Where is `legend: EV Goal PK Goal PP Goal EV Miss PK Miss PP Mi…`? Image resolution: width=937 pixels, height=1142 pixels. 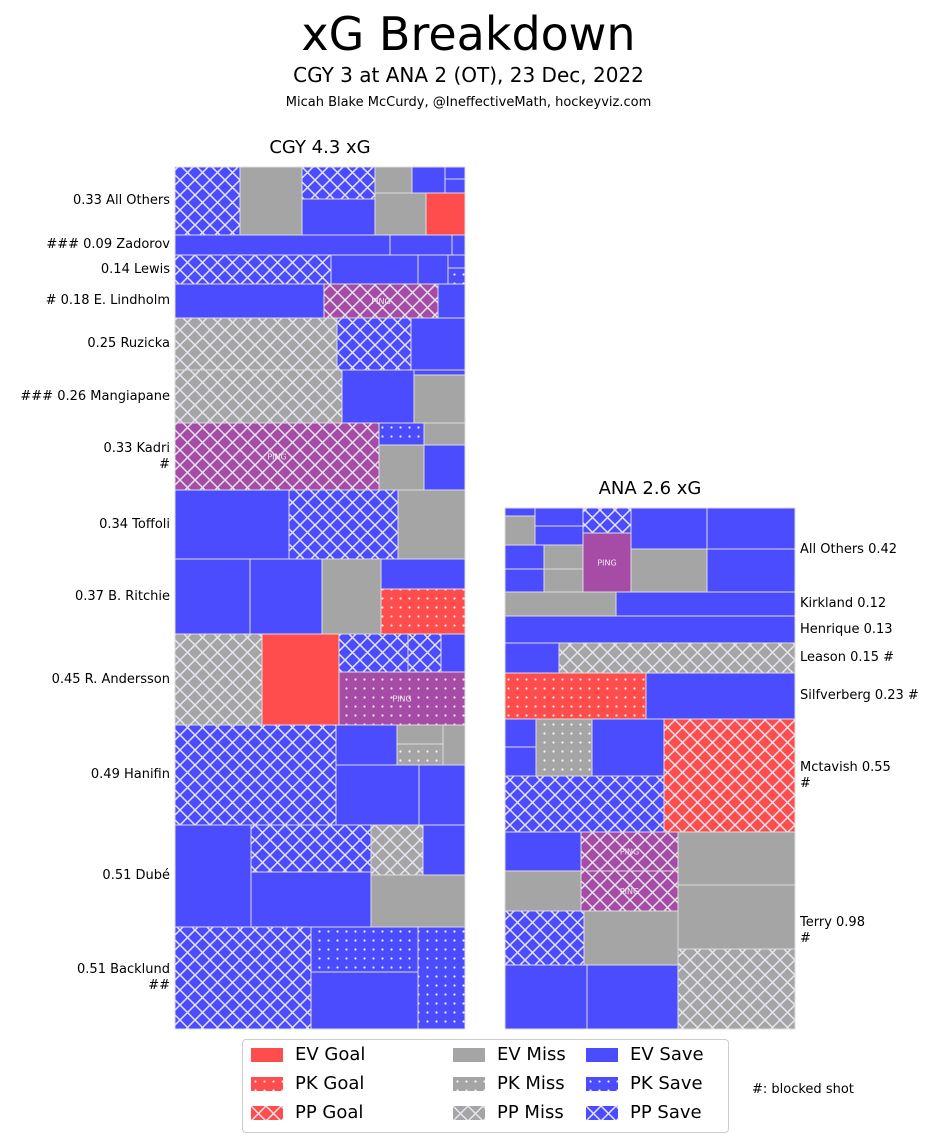
legend: EV Goal PK Goal PP Goal EV Miss PK Miss PP Mi… is located at coordinates (485, 1086).